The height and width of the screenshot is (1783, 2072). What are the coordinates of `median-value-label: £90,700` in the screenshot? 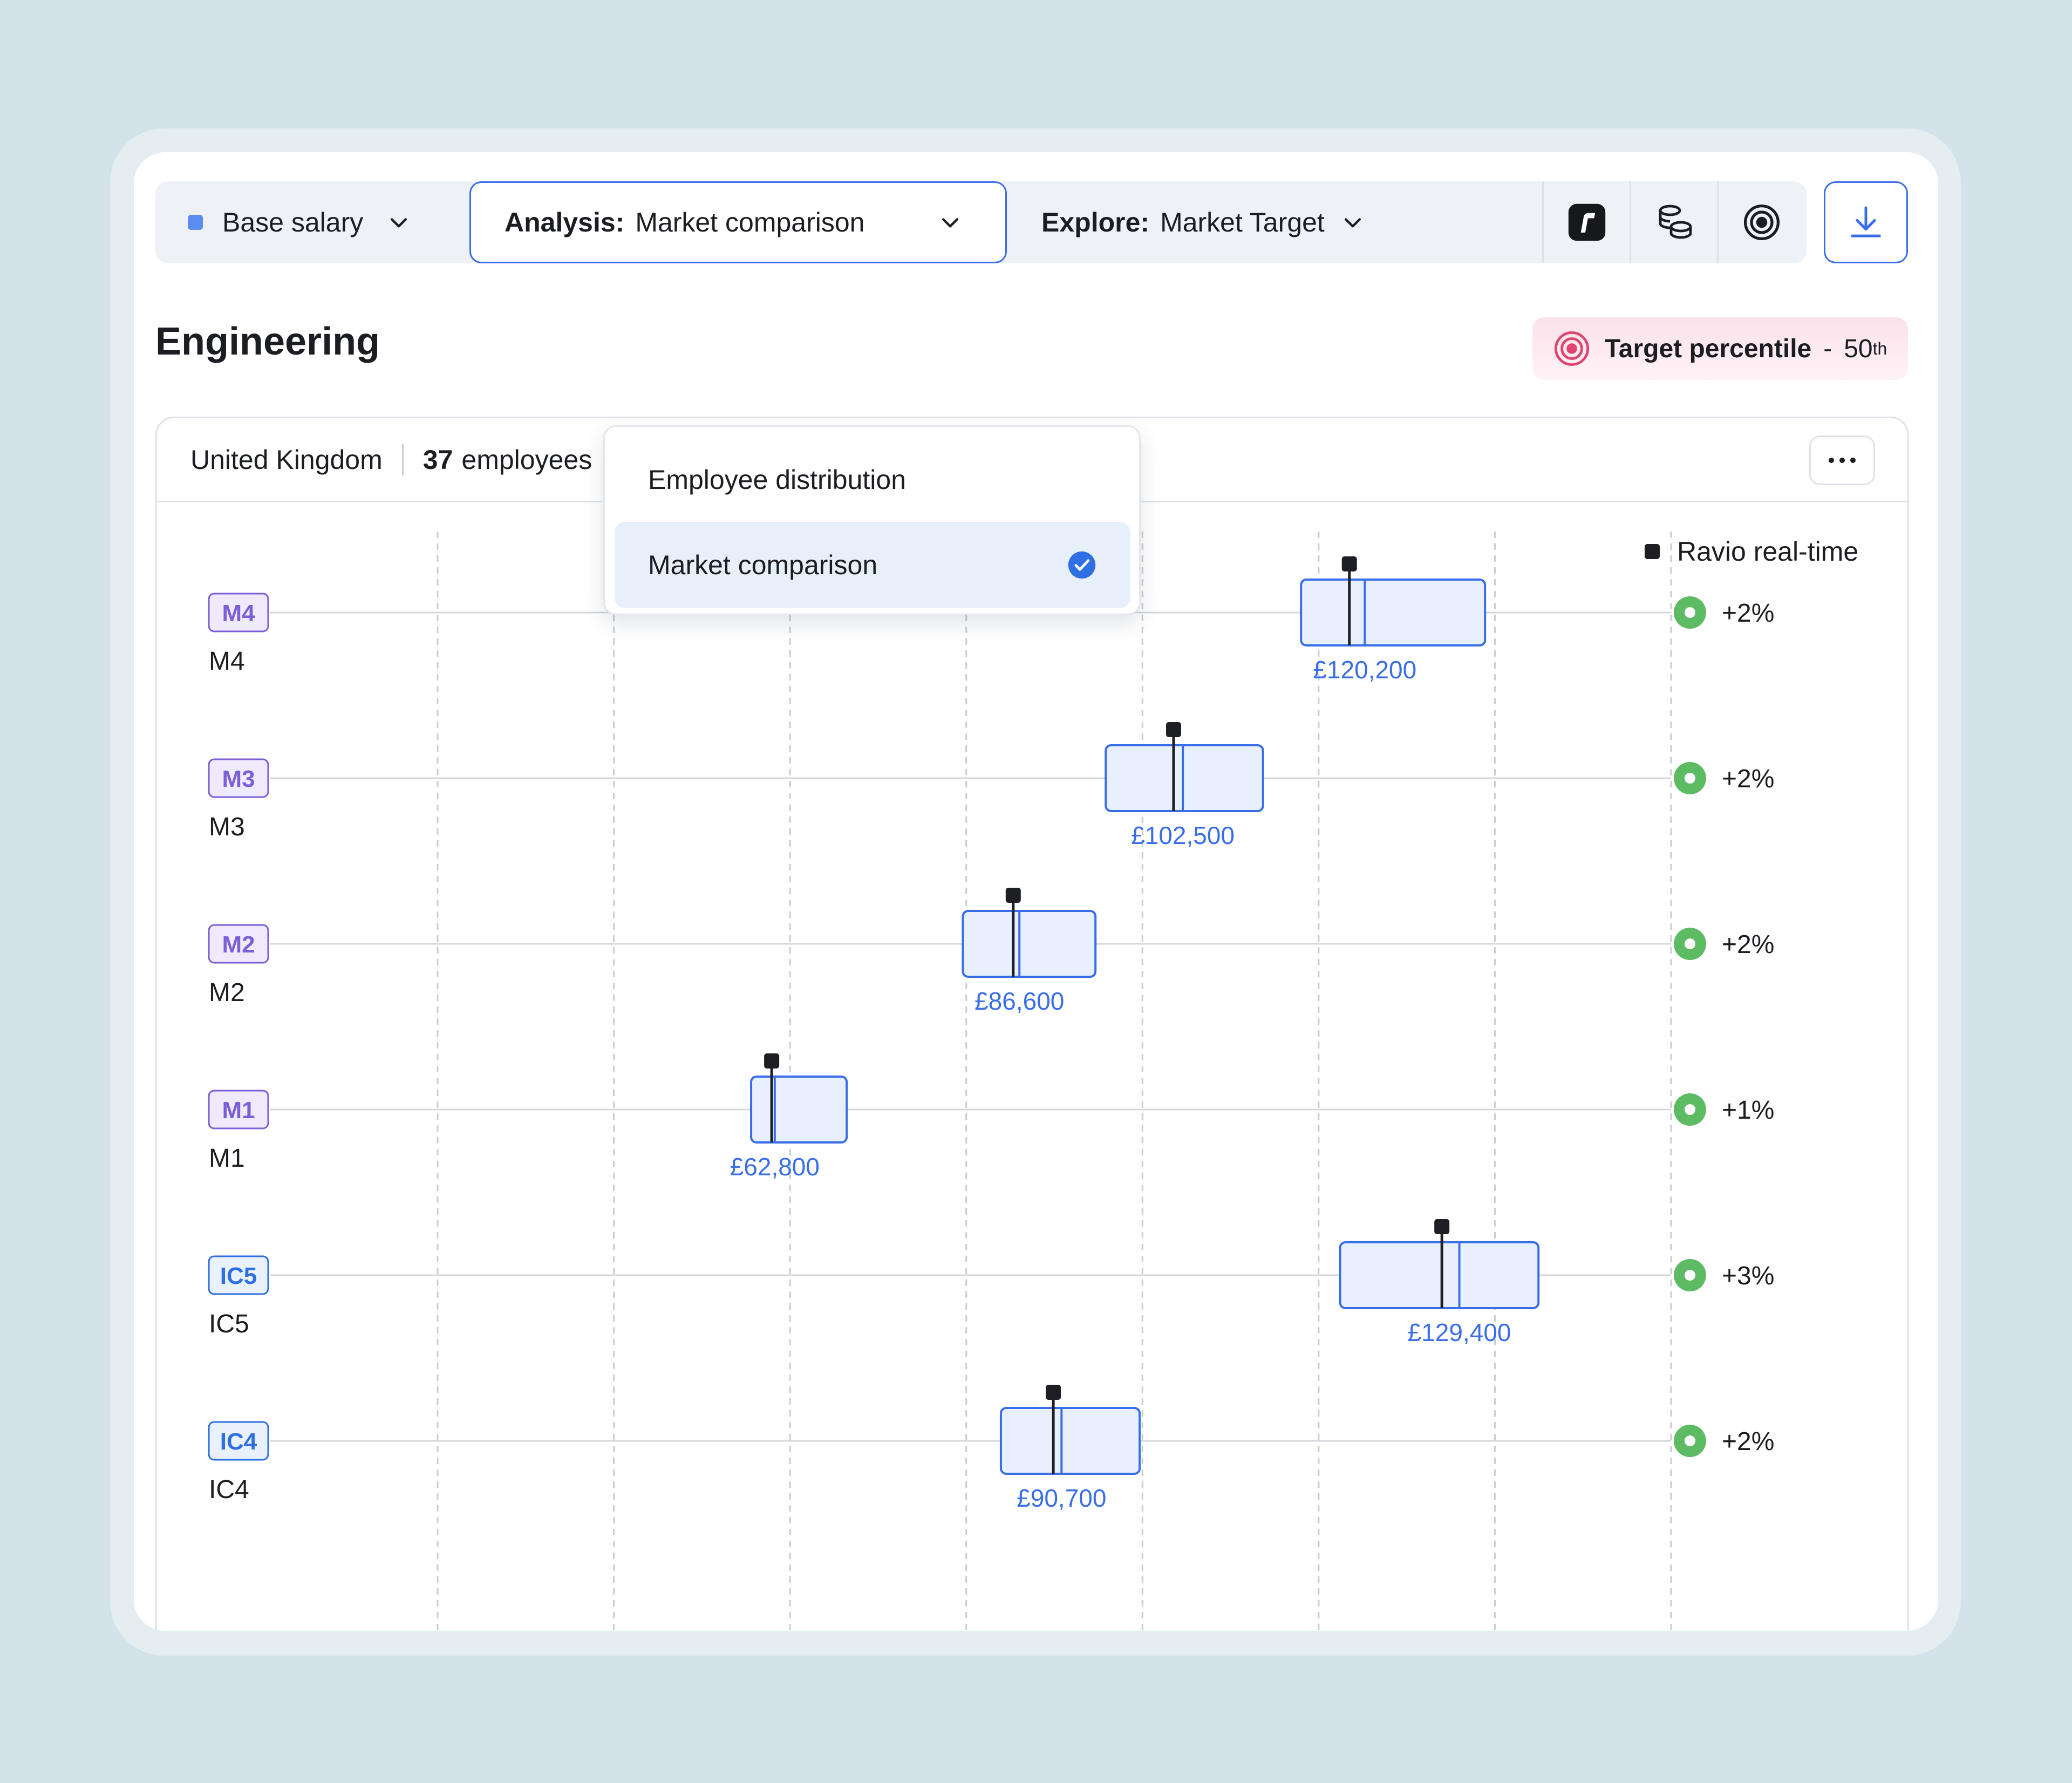 It's located at (1061, 1498).